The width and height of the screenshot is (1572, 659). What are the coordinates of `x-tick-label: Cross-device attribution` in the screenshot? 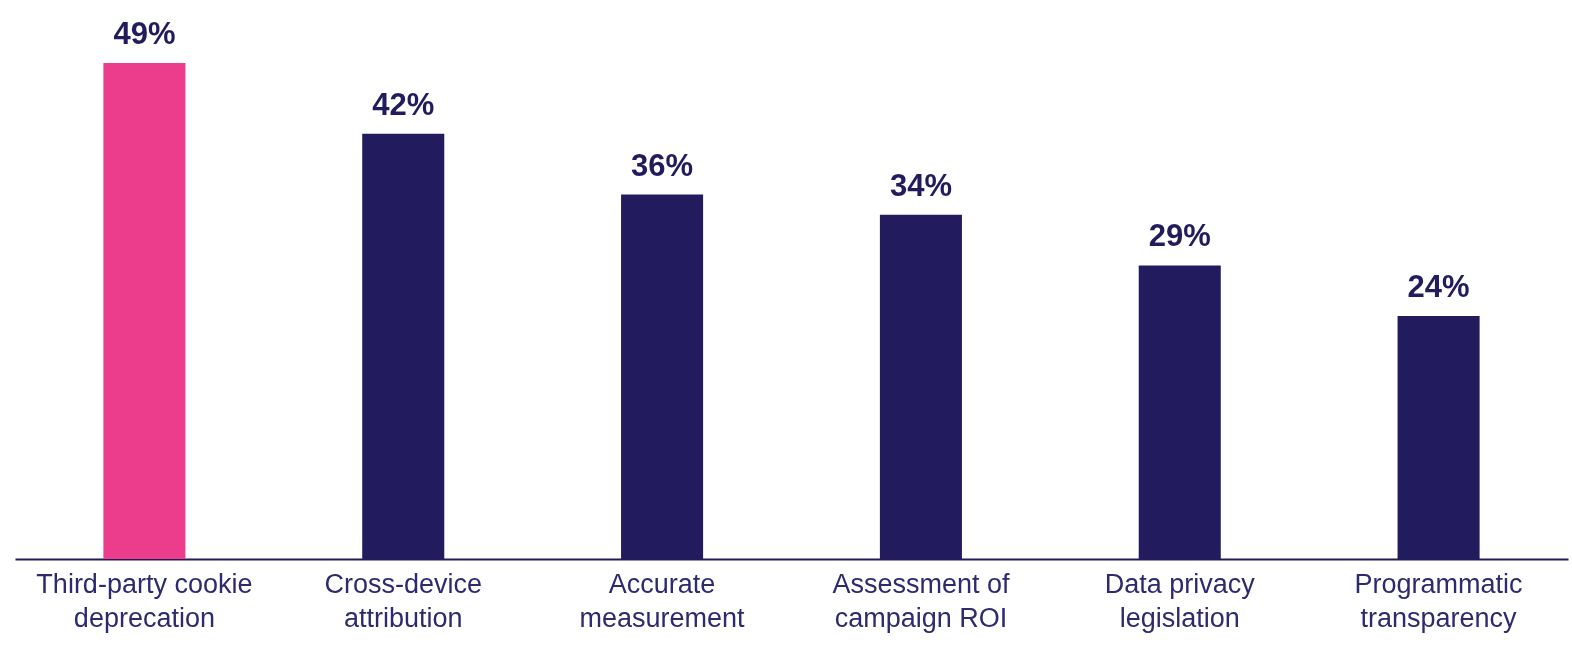 It's located at (403, 600).